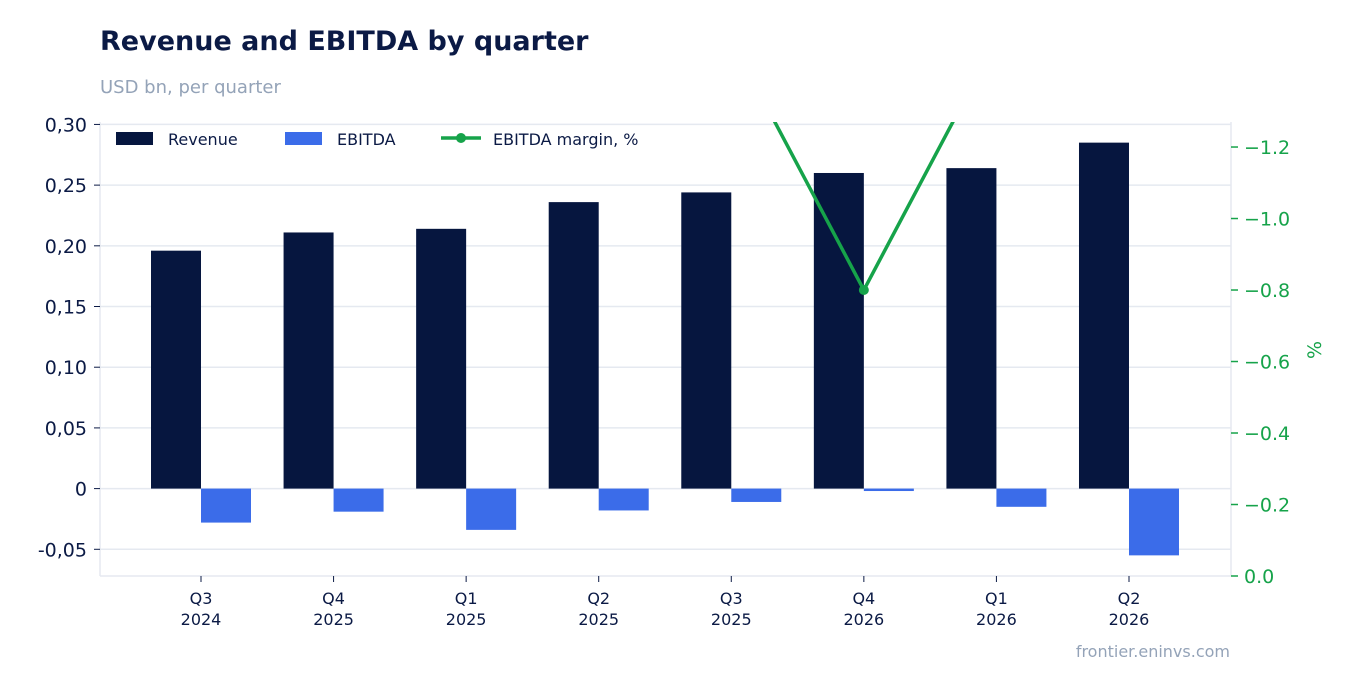 Image resolution: width=1355 pixels, height=693 pixels. I want to click on right-tick-label: −1.0, so click(1267, 220).